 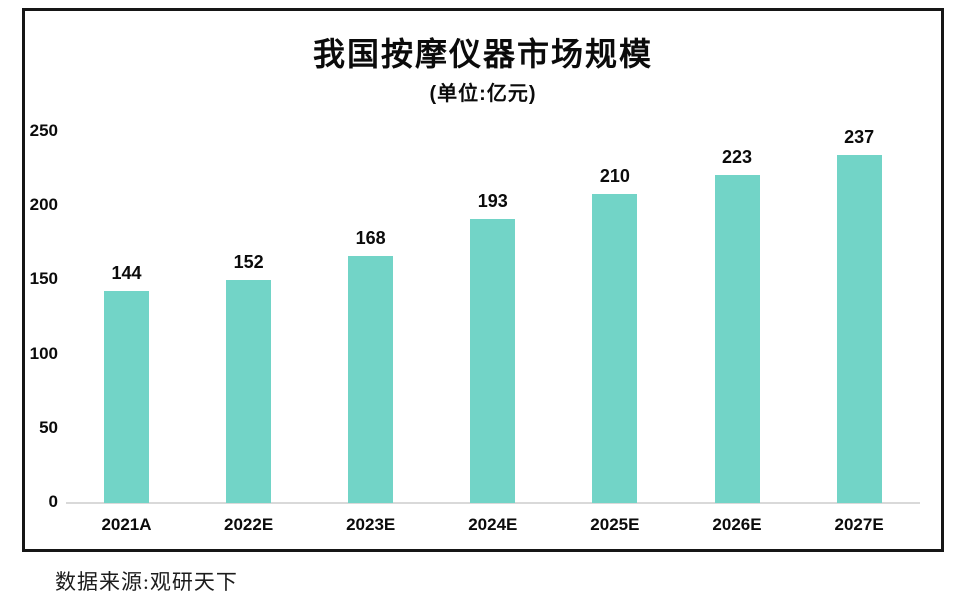 What do you see at coordinates (370, 238) in the screenshot?
I see `bar-value-label: 168` at bounding box center [370, 238].